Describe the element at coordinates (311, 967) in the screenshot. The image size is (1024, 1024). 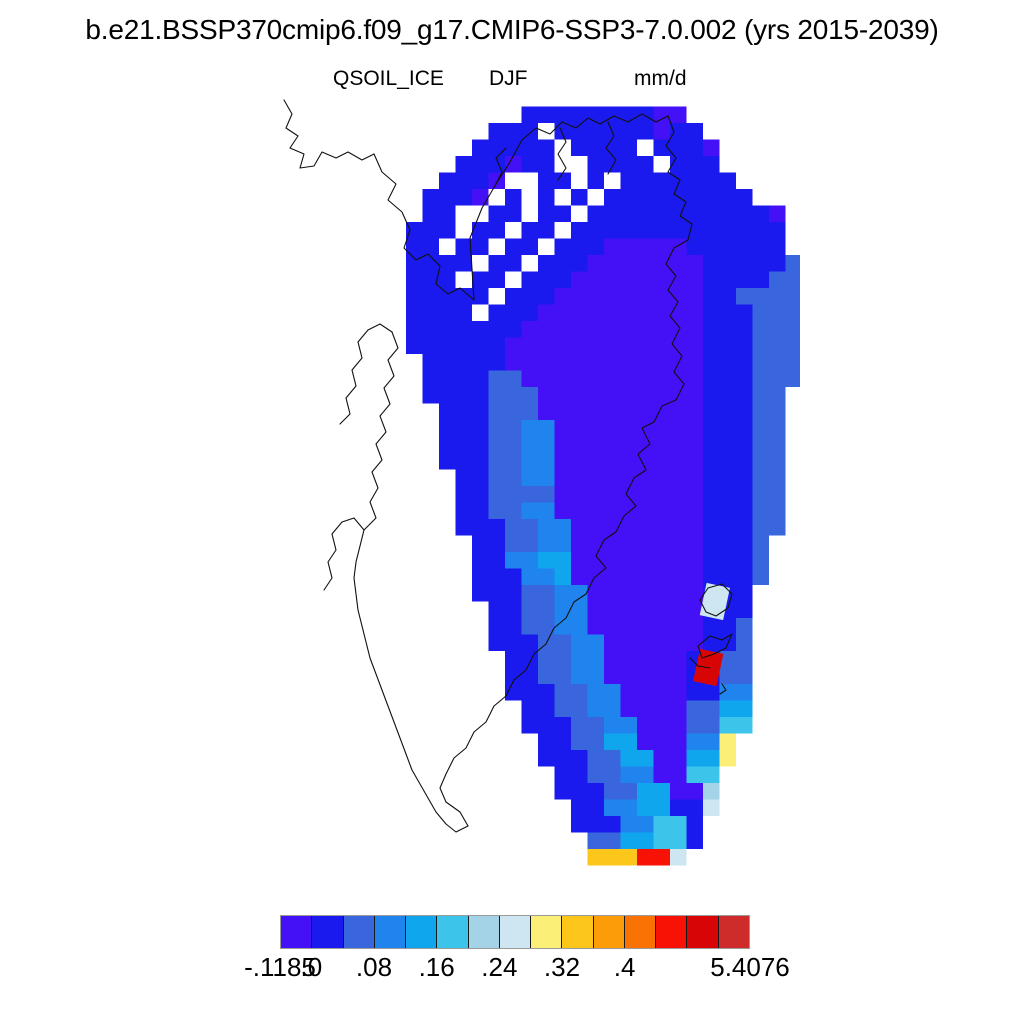
I see `colorbar-label-1: .0` at that location.